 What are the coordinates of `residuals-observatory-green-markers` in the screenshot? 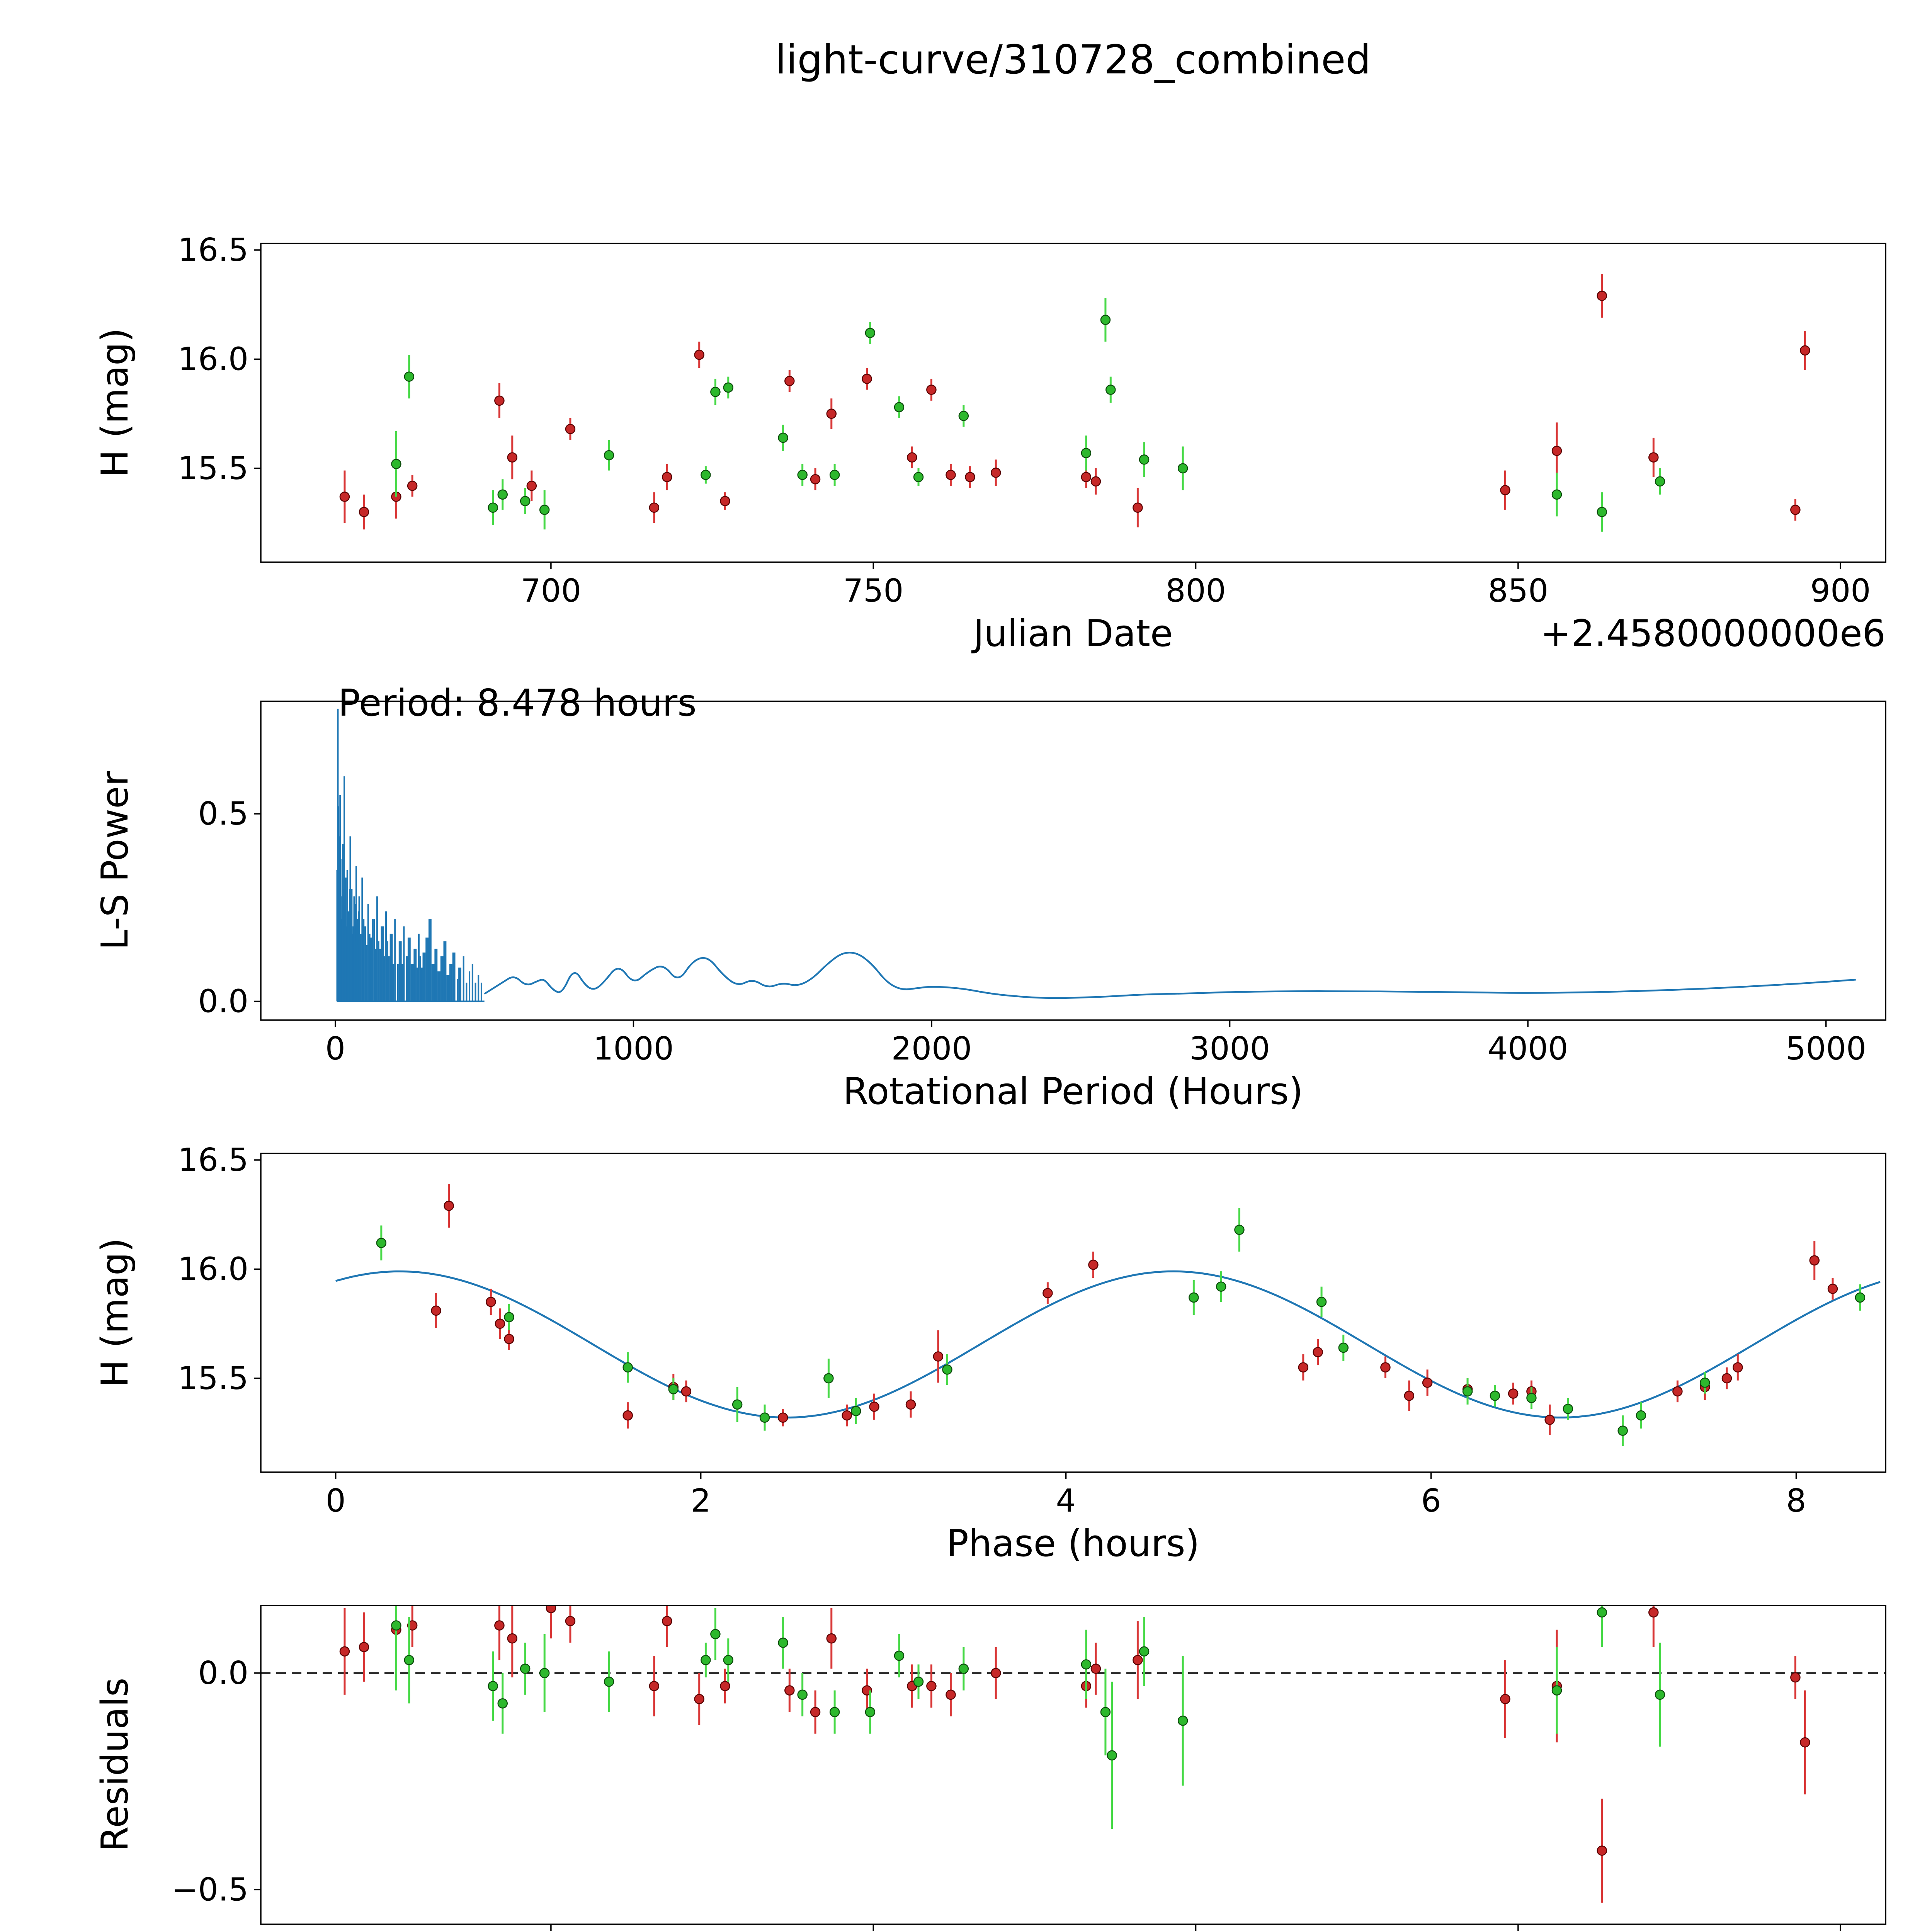 It's located at (1028, 1684).